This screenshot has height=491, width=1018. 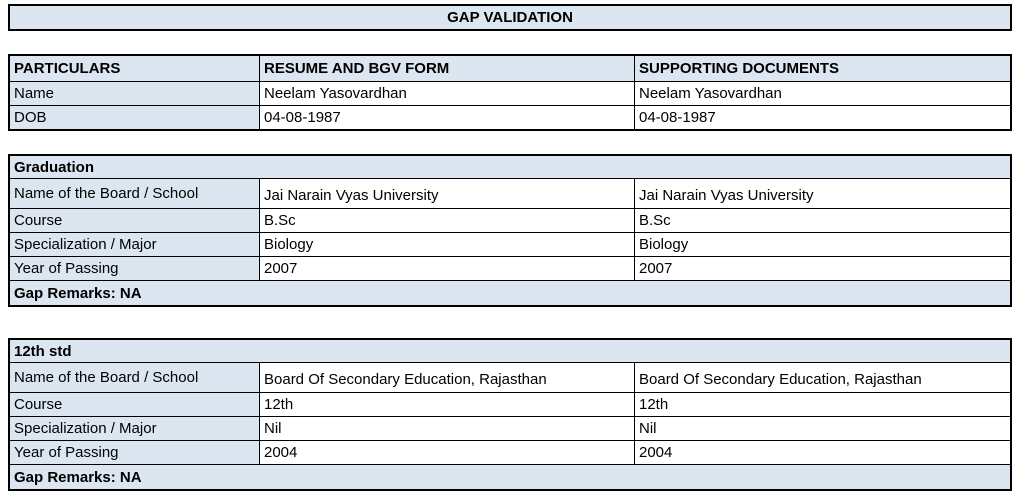 What do you see at coordinates (822, 428) in the screenshot?
I see `specialization-supporting-value: Nil` at bounding box center [822, 428].